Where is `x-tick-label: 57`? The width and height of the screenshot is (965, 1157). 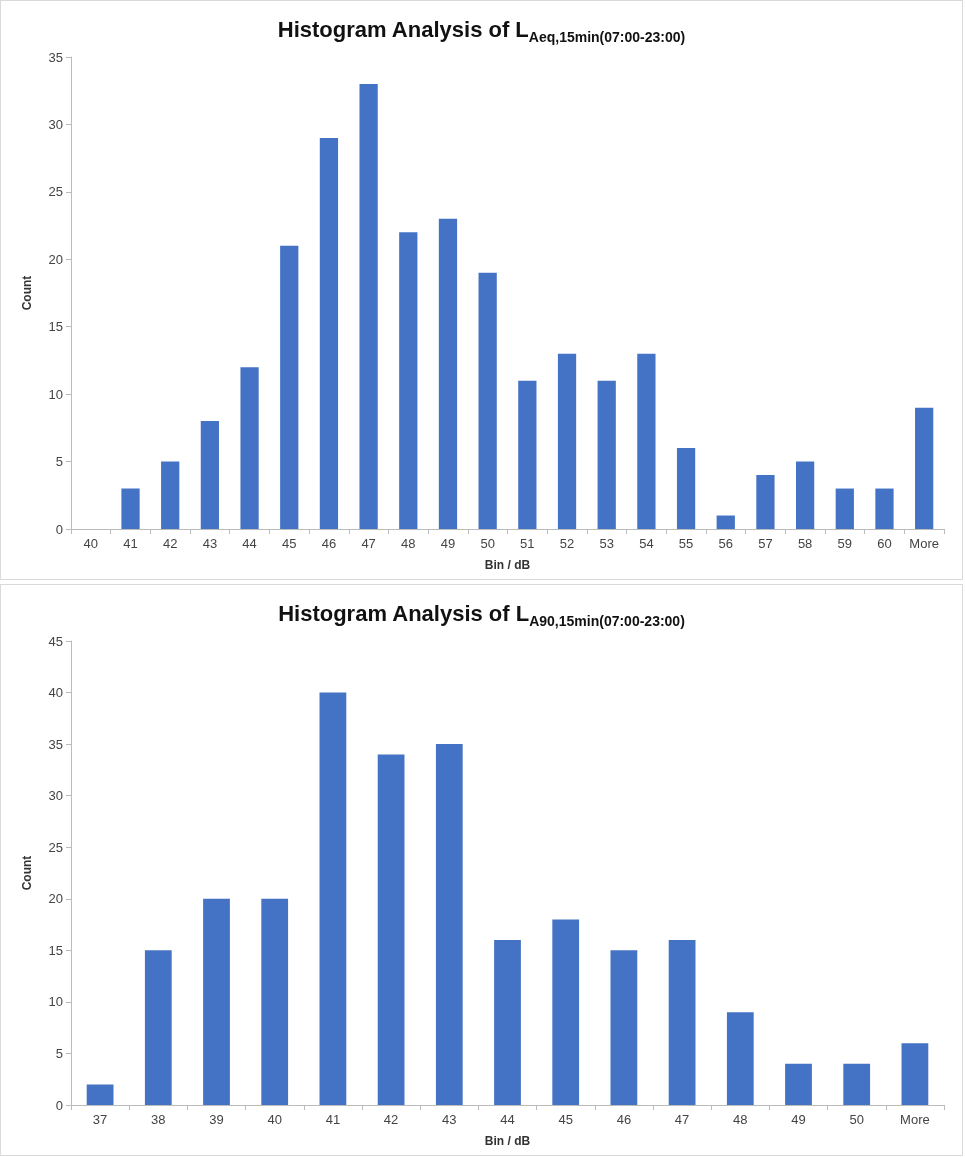 x-tick-label: 57 is located at coordinates (765, 543).